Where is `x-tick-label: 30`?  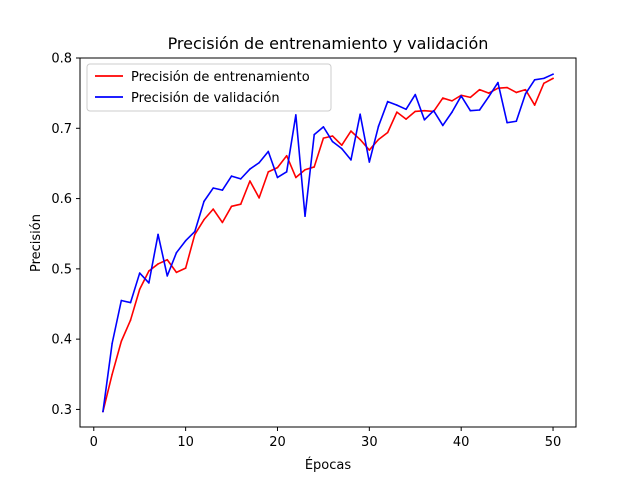
x-tick-label: 30 is located at coordinates (369, 442).